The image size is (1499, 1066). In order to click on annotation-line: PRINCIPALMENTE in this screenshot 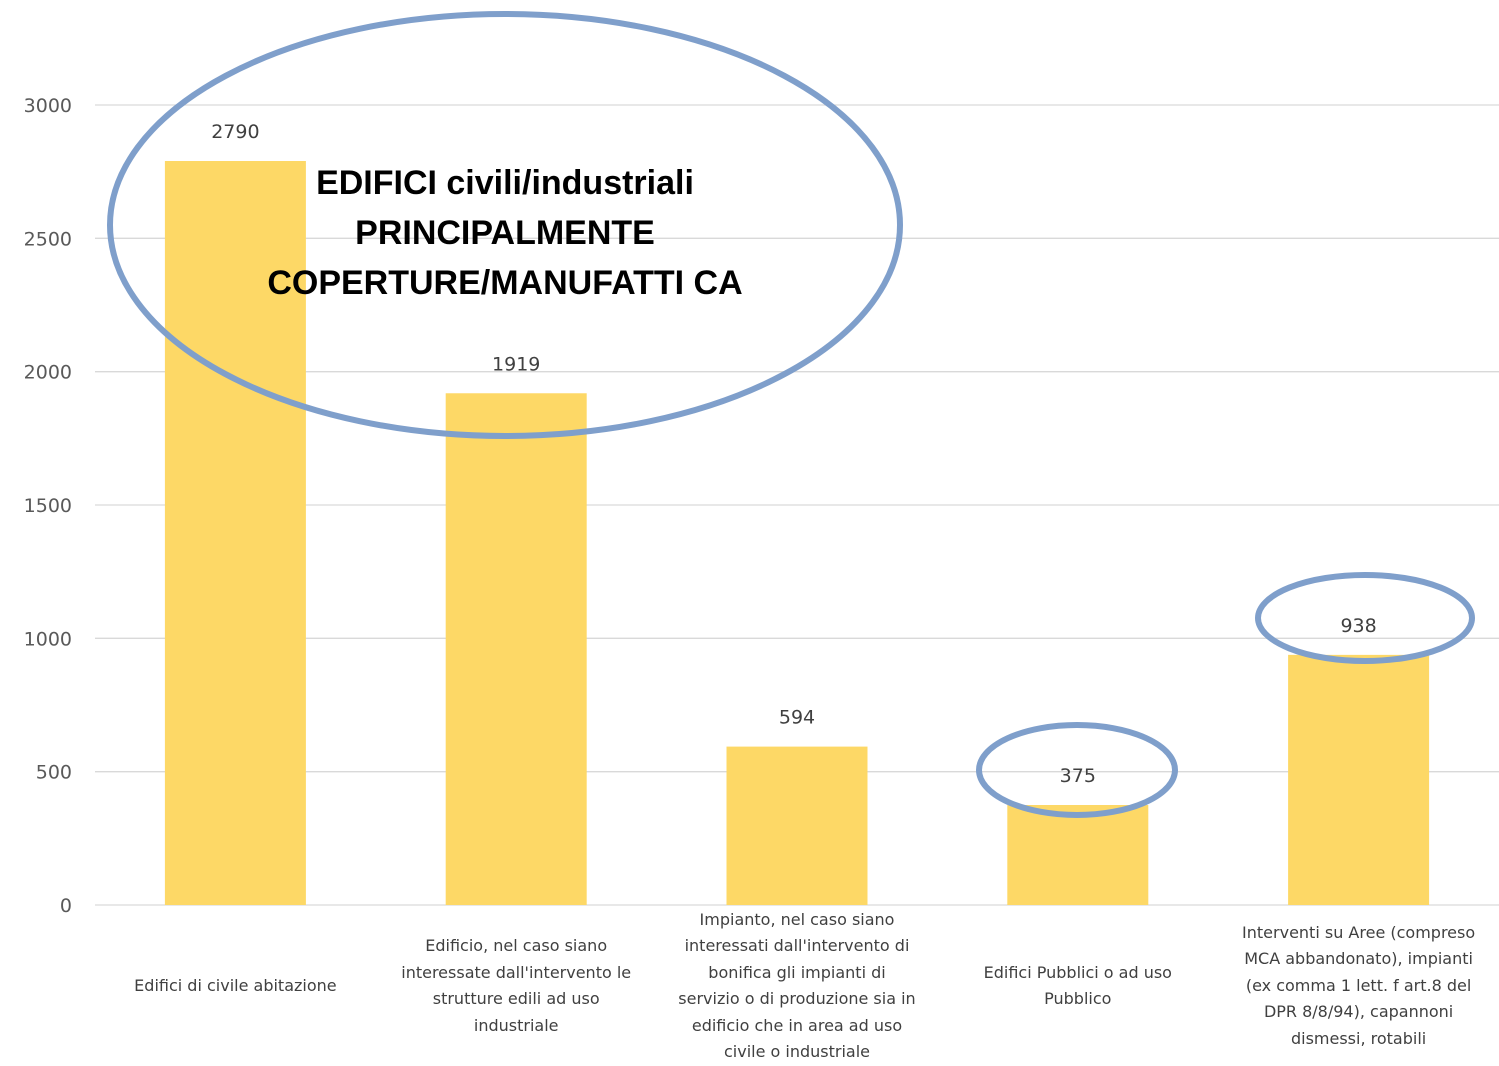, I will do `click(505, 233)`.